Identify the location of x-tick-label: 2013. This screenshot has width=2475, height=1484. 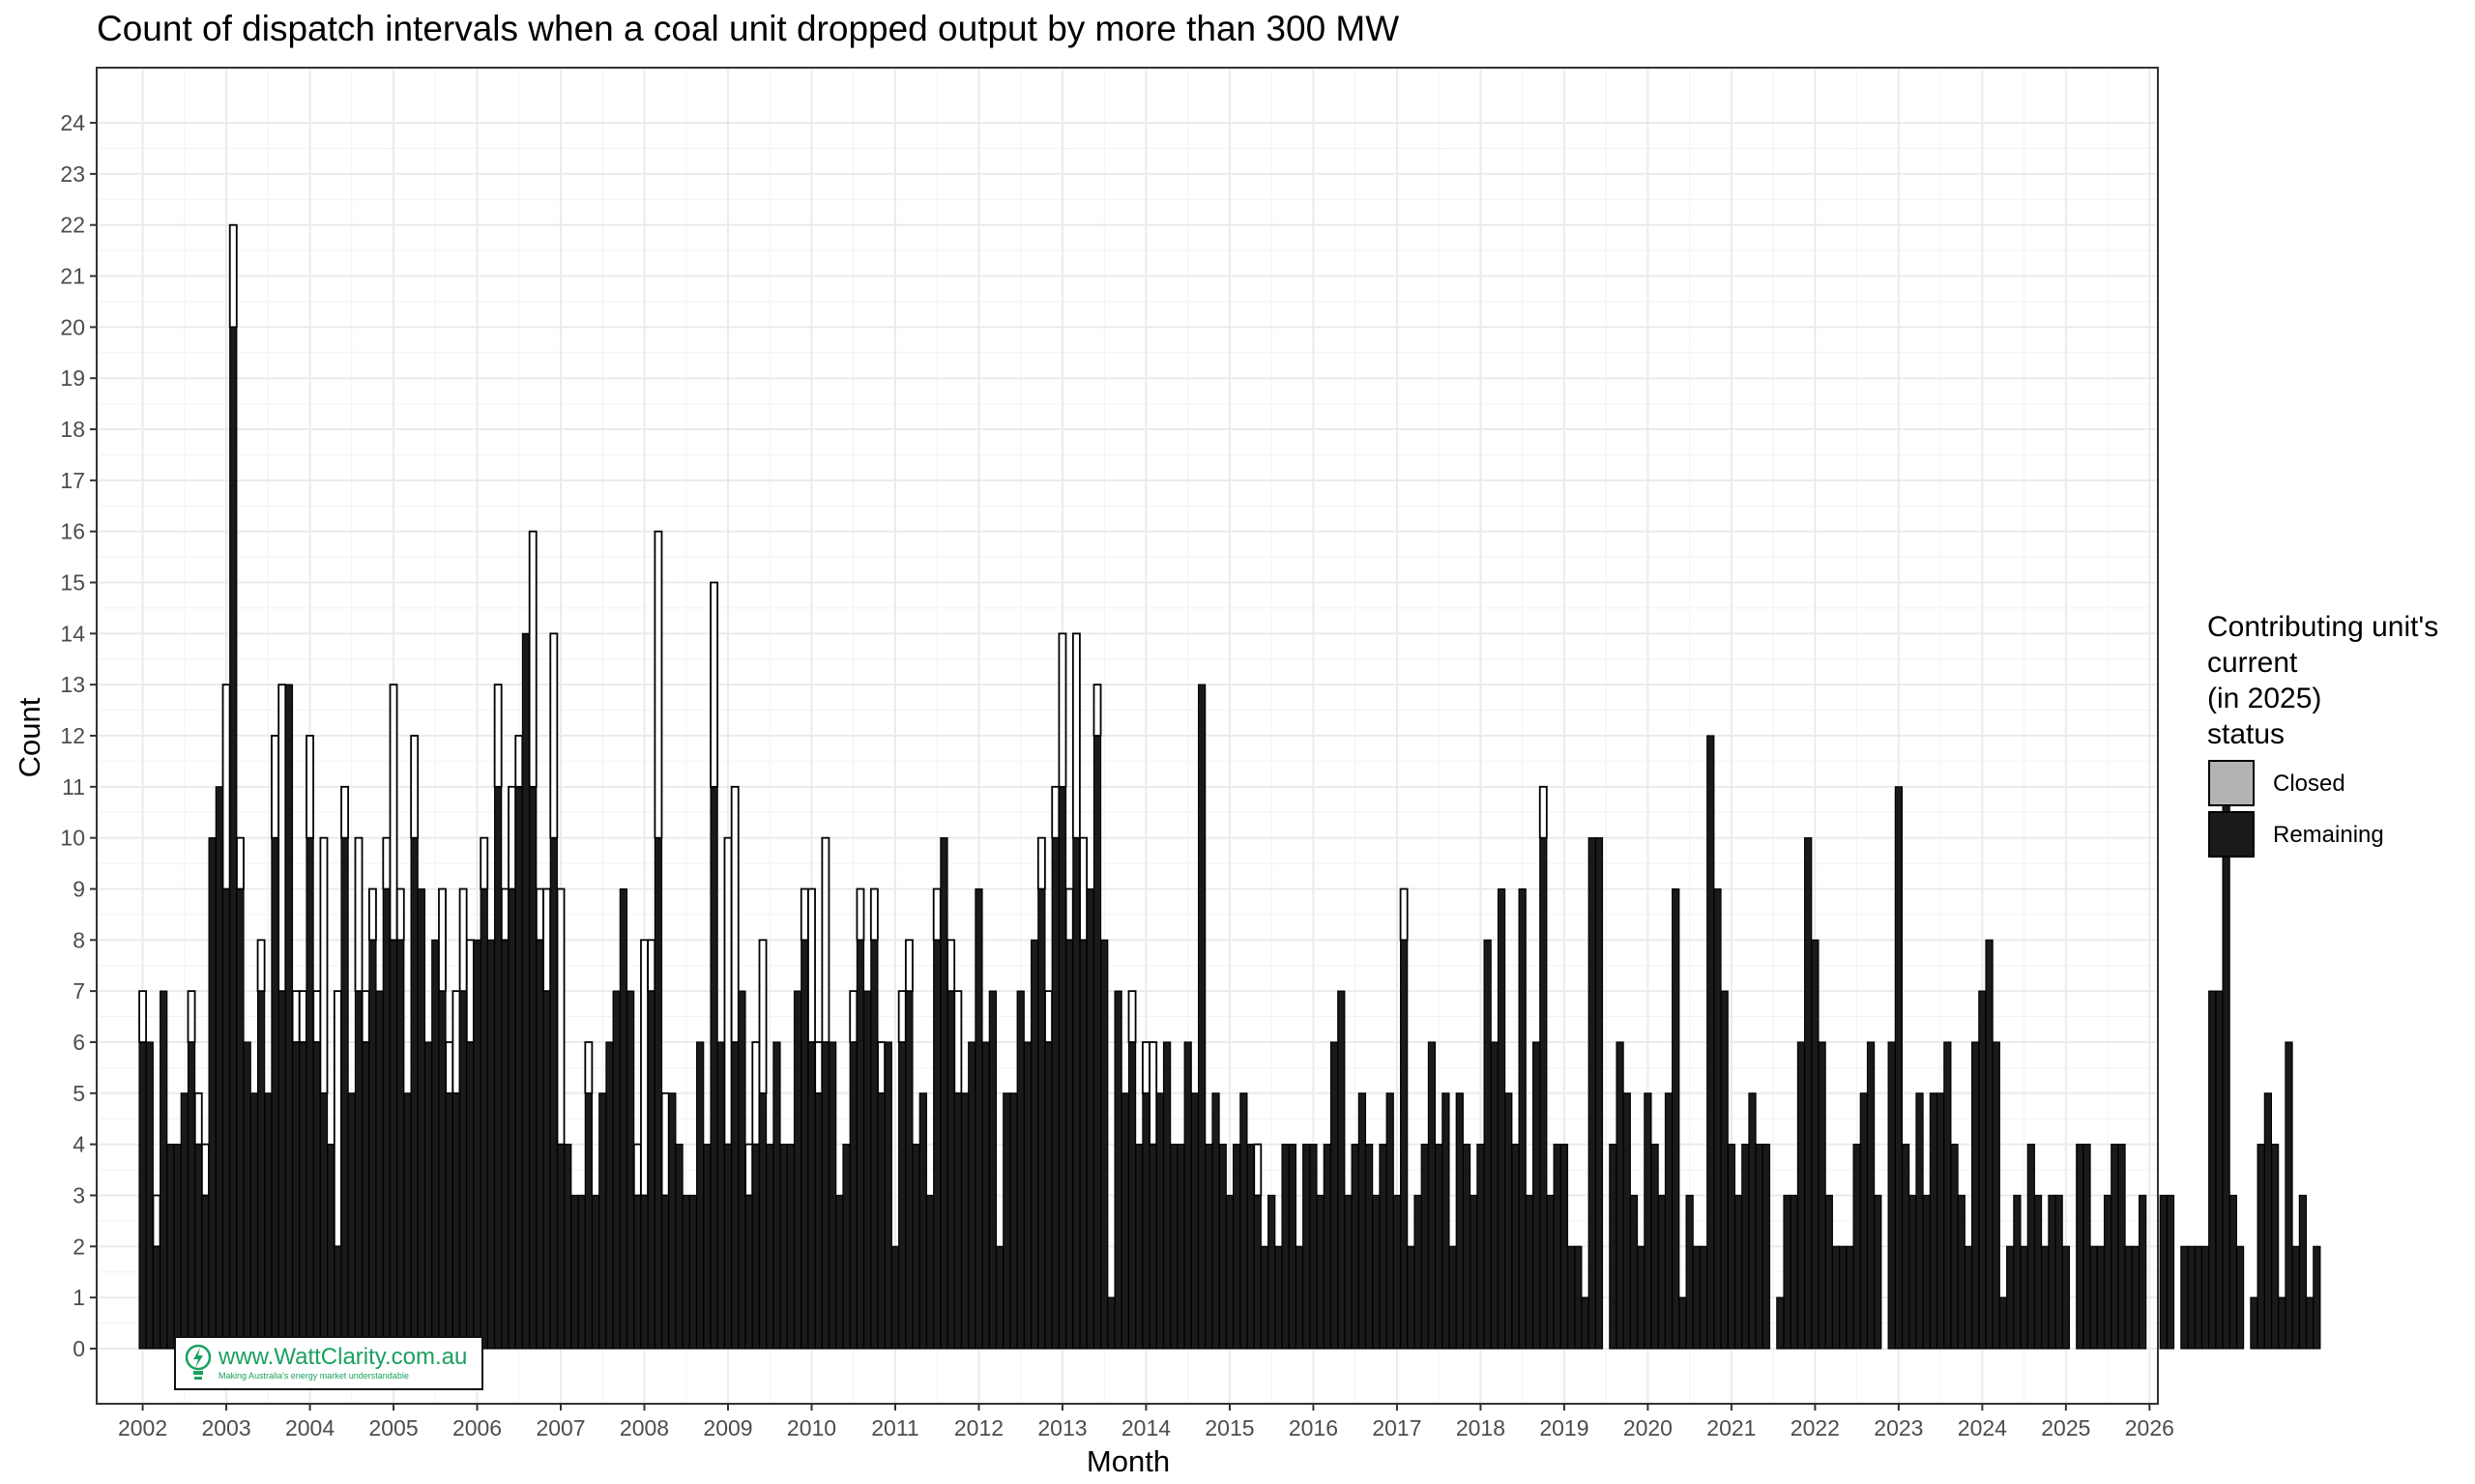
(1062, 1427).